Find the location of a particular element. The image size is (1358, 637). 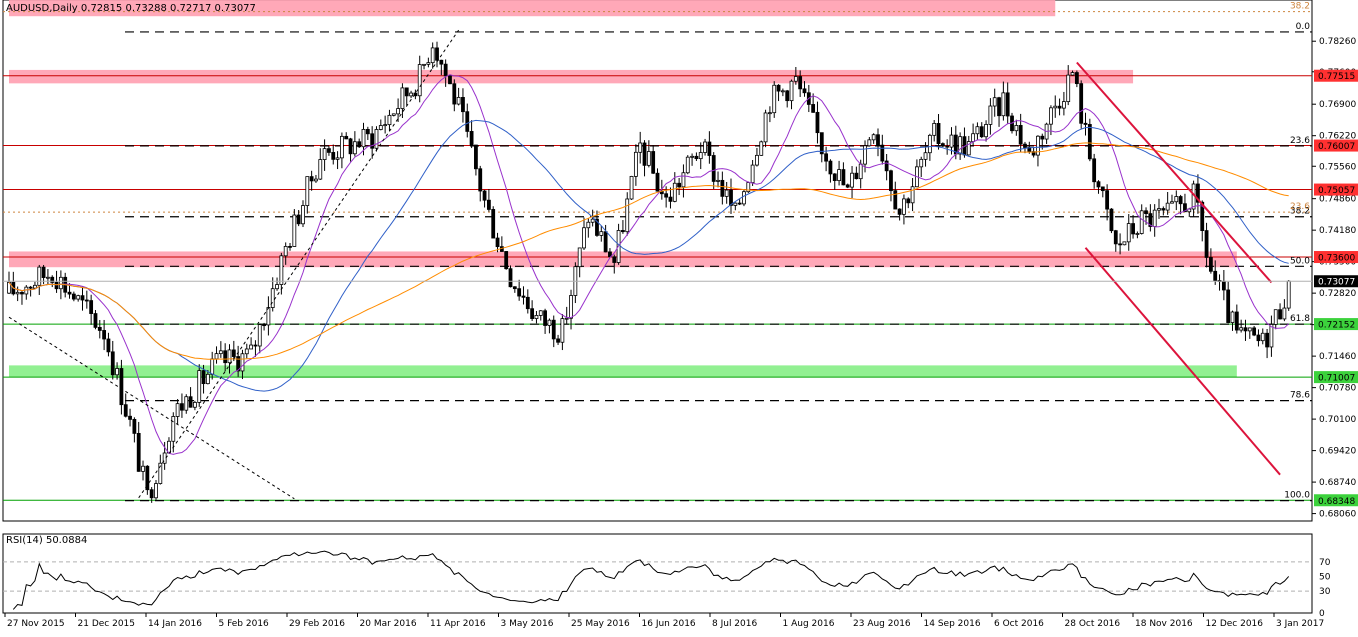

x-tick-label-5: 20 Mar 2016 is located at coordinates (388, 624).